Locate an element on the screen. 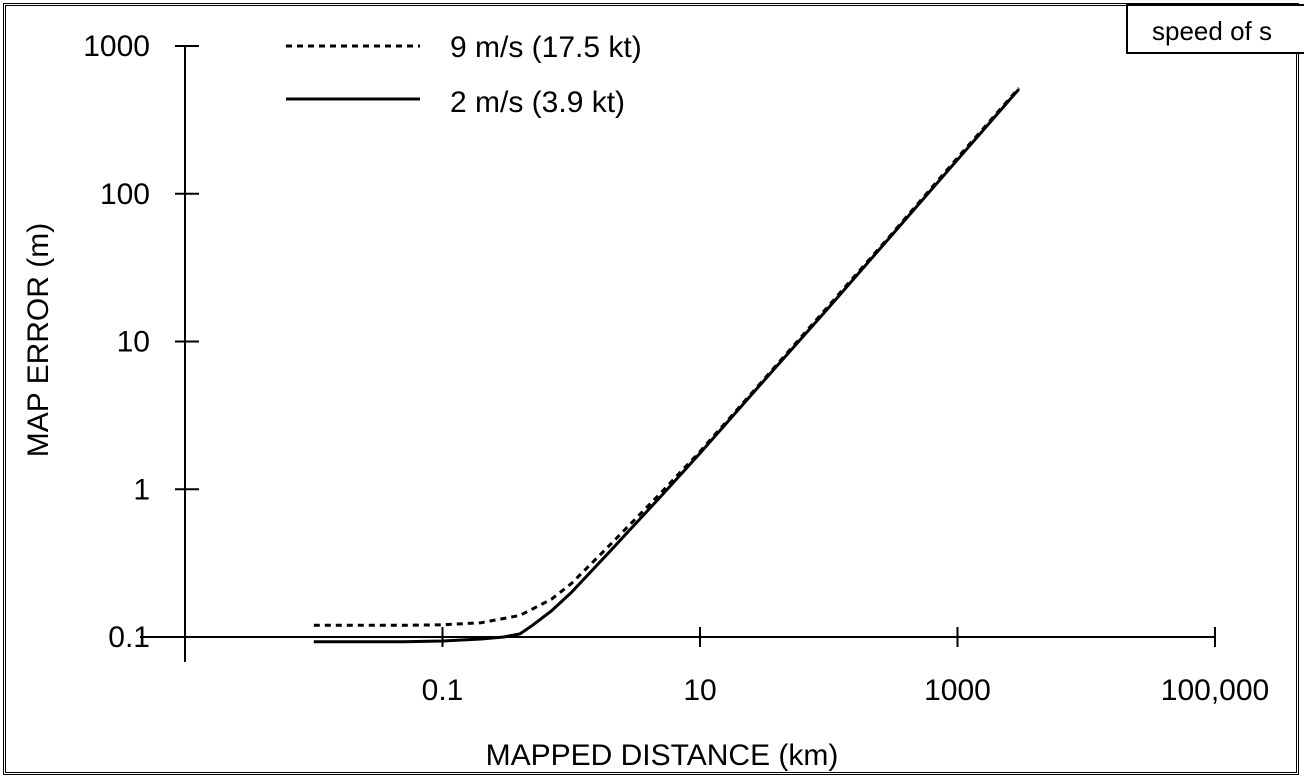 The height and width of the screenshot is (780, 1304). legend-label: 9 m/s (17.5 kt) is located at coordinates (546, 47).